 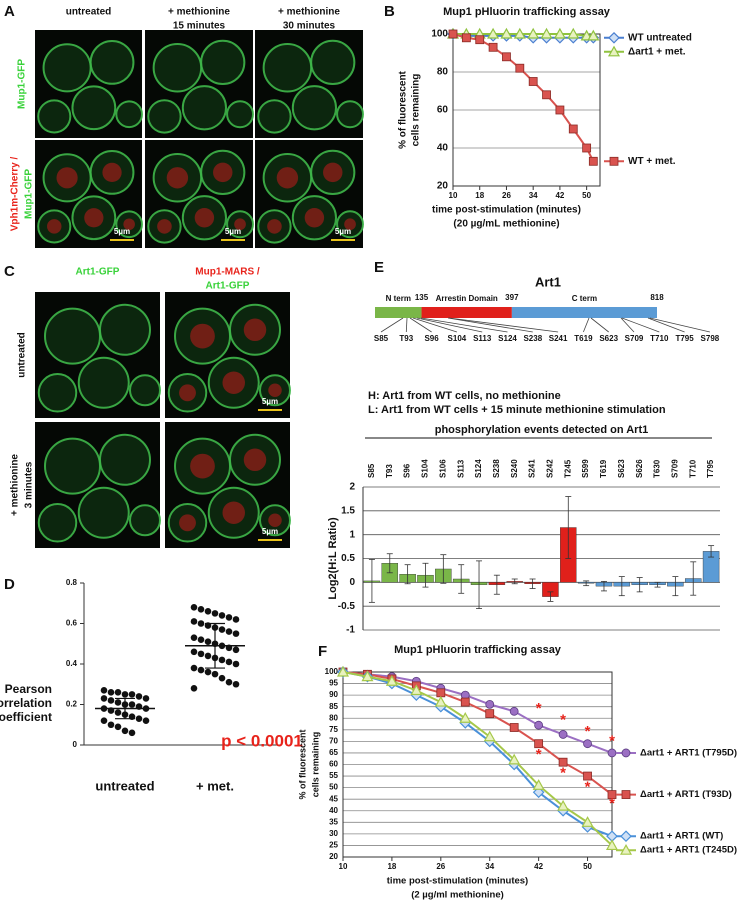 What do you see at coordinates (333, 833) in the screenshot?
I see `y-tick-label: 30` at bounding box center [333, 833].